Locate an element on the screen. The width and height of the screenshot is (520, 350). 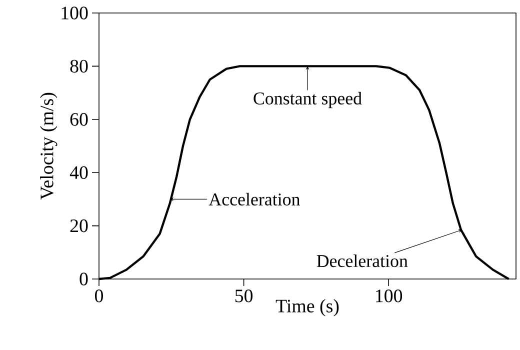
annotation: Acceleration is located at coordinates (254, 199).